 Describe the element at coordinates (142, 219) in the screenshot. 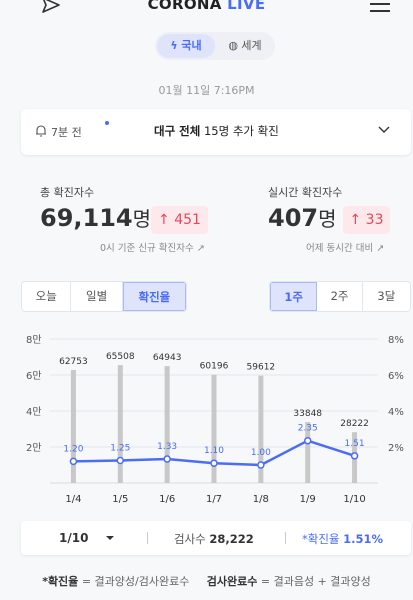

I see `total-confirmed-unit: 명` at that location.